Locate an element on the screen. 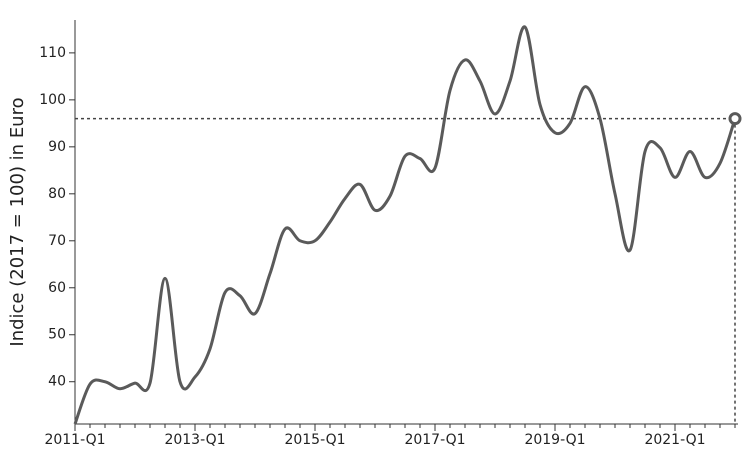 This screenshot has height=464, width=752. x-tick-label: 2015-Q1 is located at coordinates (314, 440).